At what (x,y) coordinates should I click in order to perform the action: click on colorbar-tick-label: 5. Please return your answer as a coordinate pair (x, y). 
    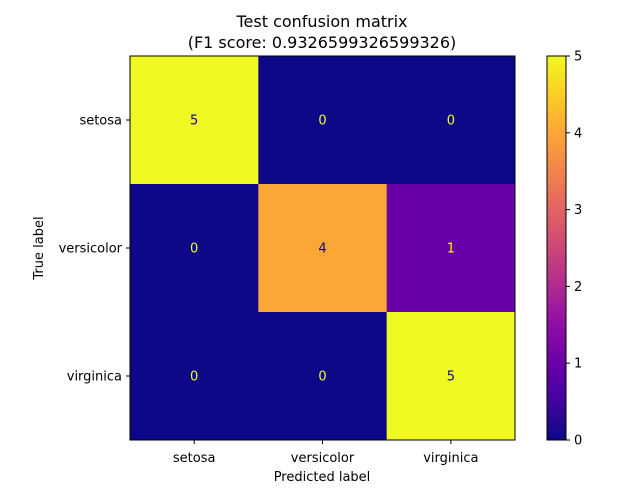
    Looking at the image, I should click on (578, 57).